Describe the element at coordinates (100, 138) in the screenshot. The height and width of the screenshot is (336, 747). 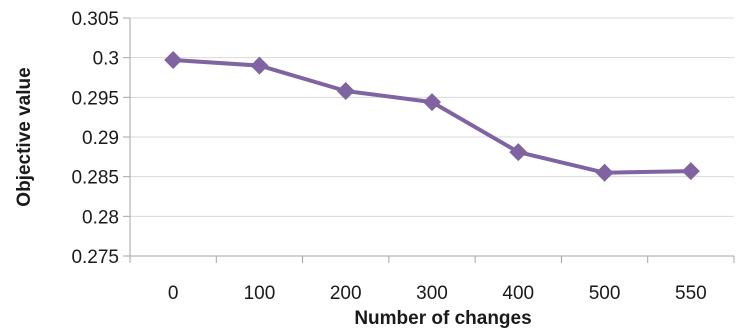
I see `y-tick-label: 0.29` at that location.